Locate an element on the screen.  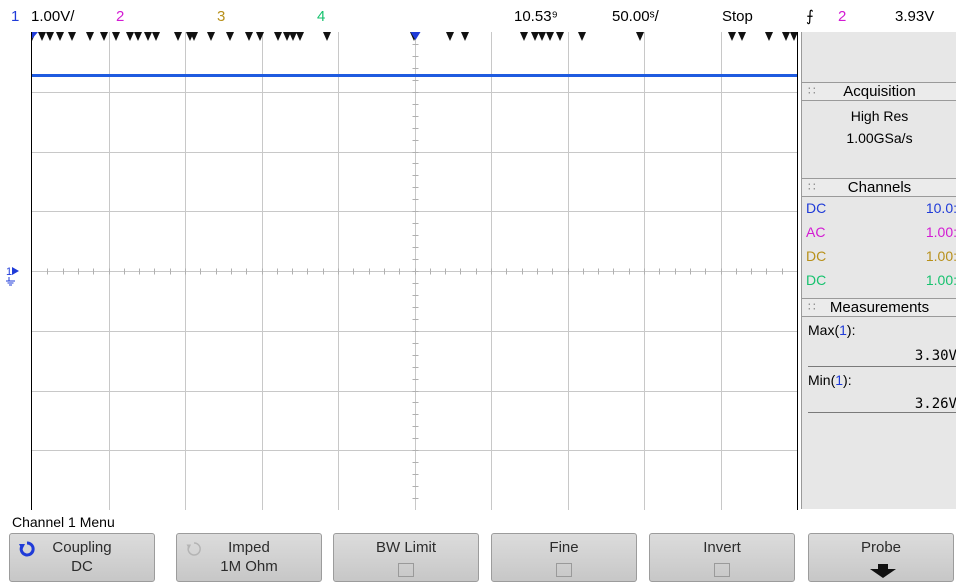
measurements-header: ∷ Measurements is located at coordinates (879, 307).